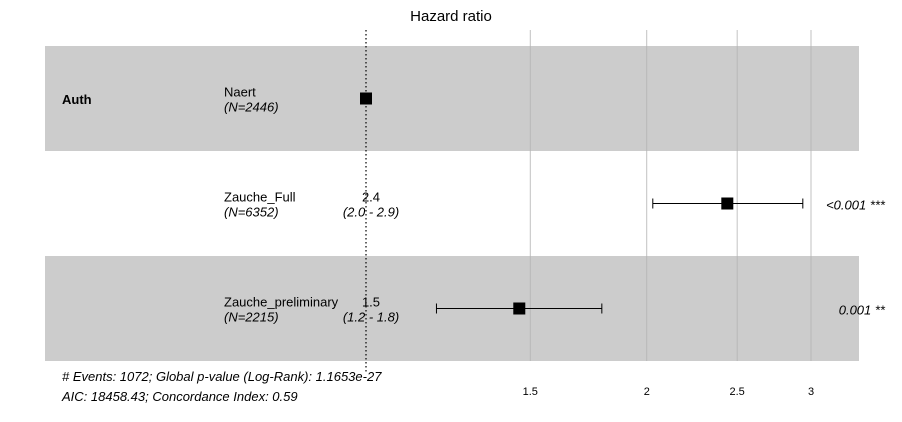  I want to click on level-label-1: Zauche_Full, so click(260, 197).